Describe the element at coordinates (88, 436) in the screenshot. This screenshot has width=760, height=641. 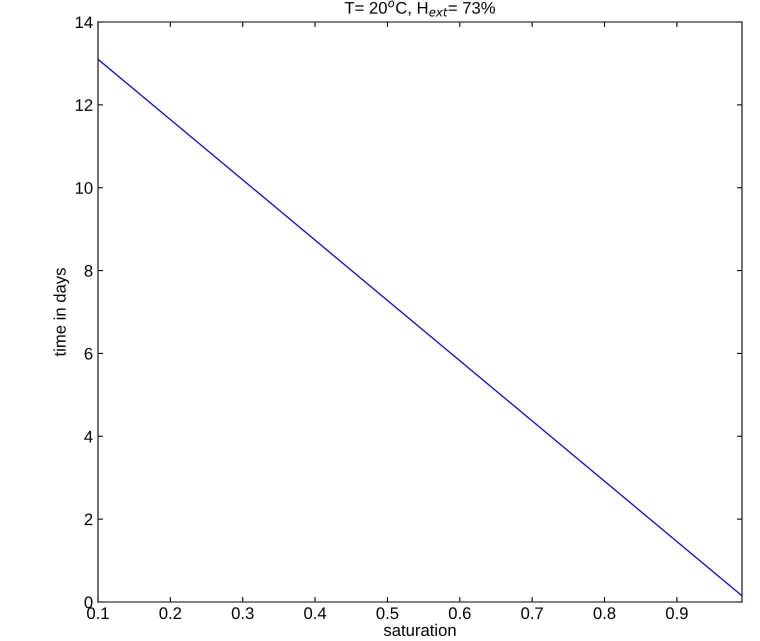
I see `y-tick-label: 4` at that location.